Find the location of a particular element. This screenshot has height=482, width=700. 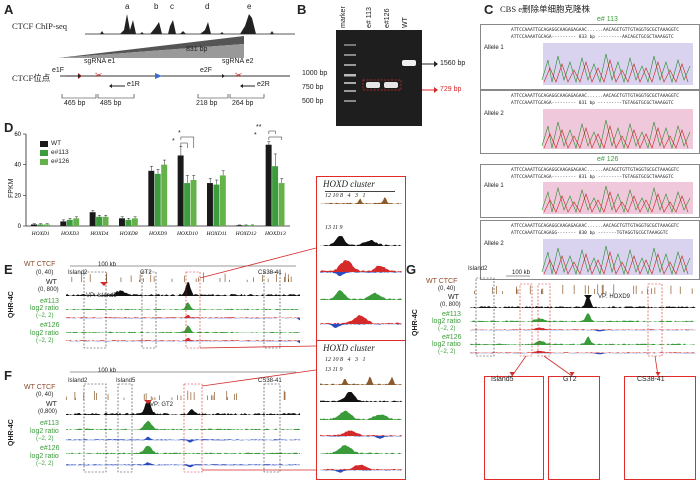

g-ratio1-track-neg is located at coordinates (583, 331).